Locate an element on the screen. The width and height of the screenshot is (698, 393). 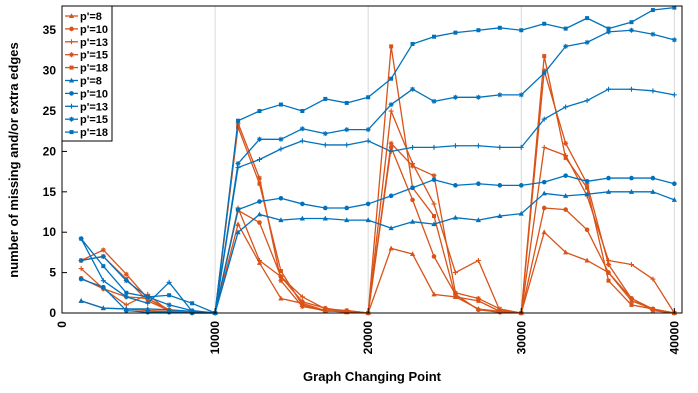
legend-entry: p'=15 is located at coordinates (86, 120).